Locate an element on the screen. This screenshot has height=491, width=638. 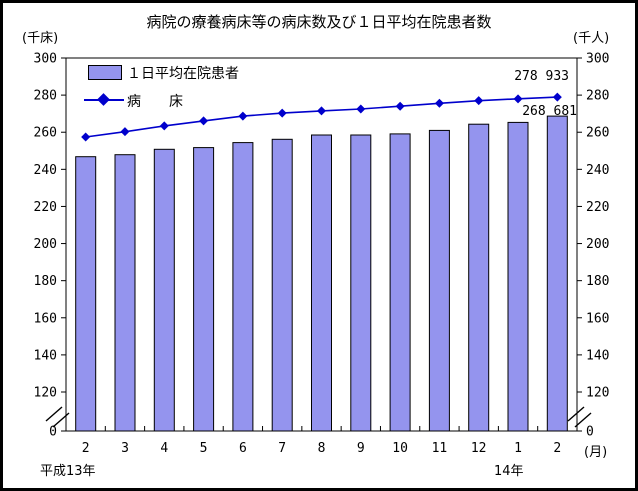
left-y-tick-label: 300 is located at coordinates (45, 59).